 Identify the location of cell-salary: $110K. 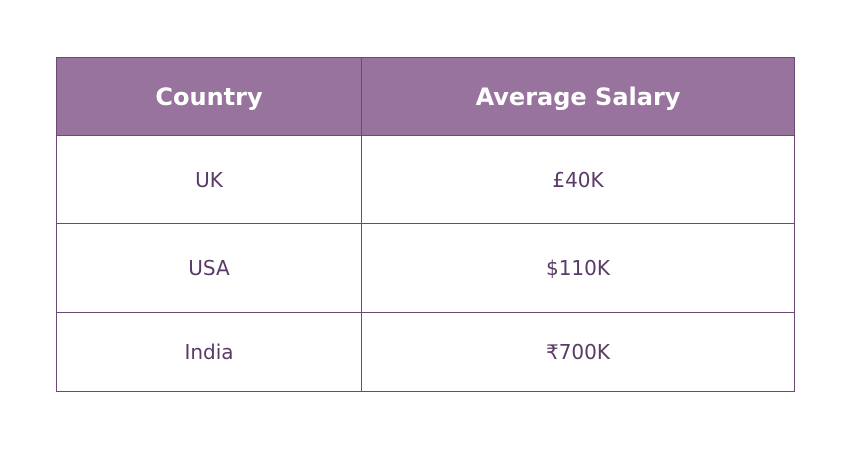
(578, 268).